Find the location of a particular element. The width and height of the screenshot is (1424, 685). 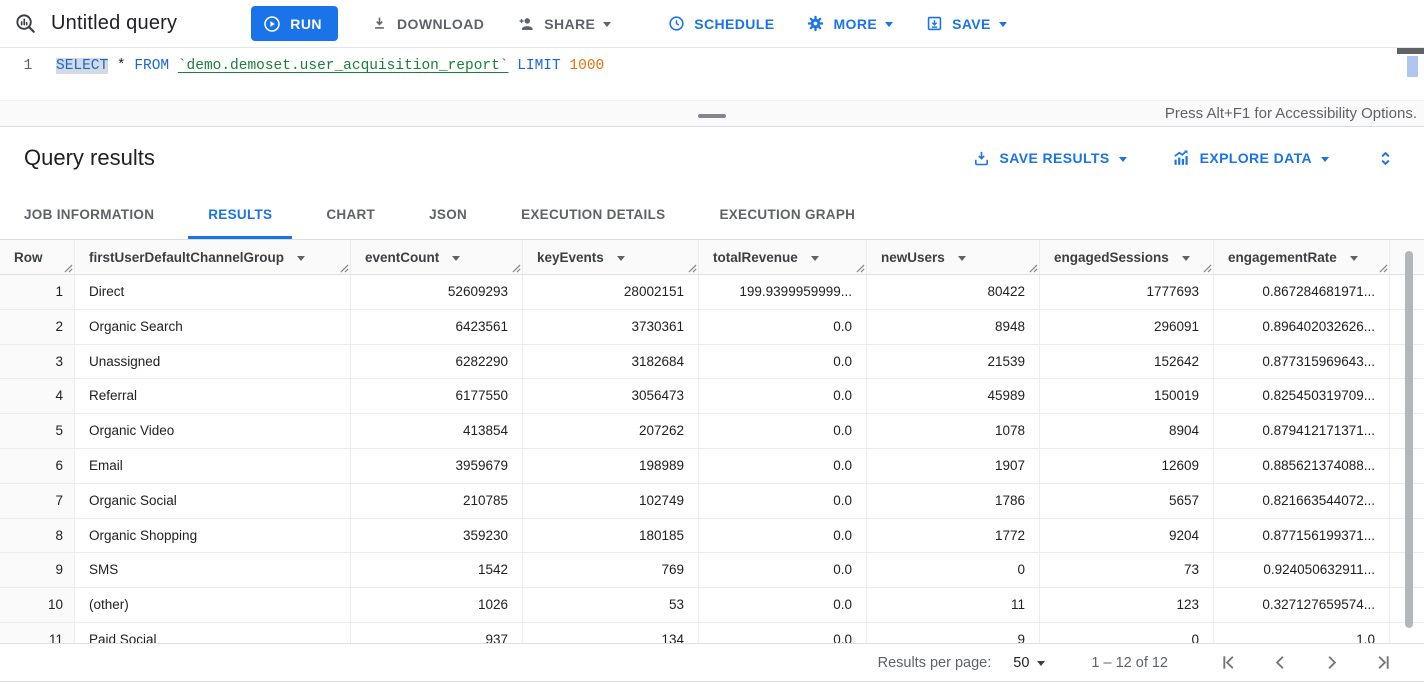

table-cell: Direct is located at coordinates (213, 292).